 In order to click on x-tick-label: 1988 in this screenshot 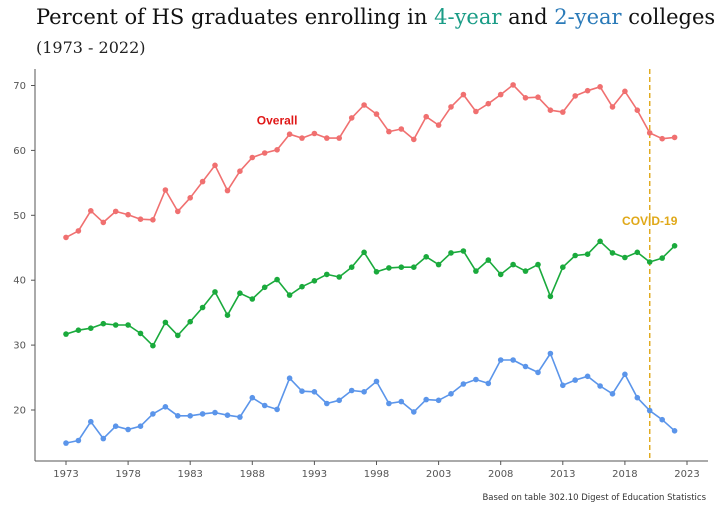, I will do `click(252, 474)`.